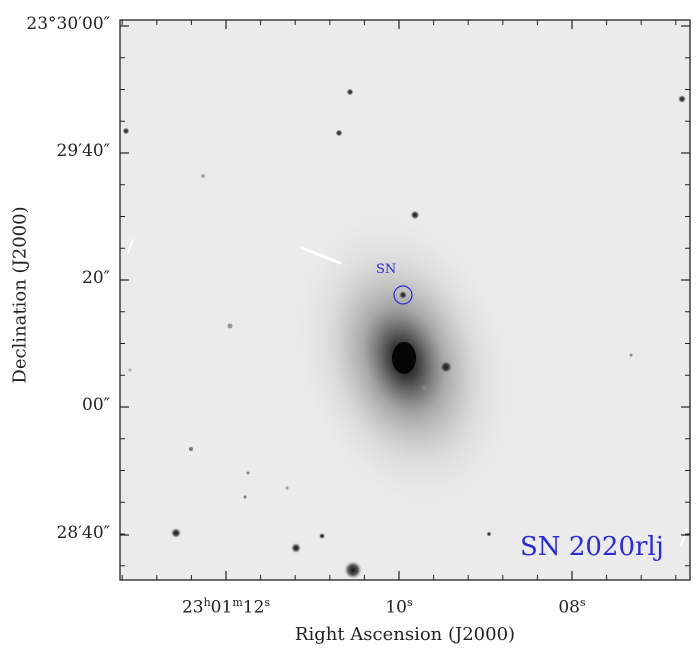  Describe the element at coordinates (83, 151) in the screenshot. I see `y-tick-label: 29′40″` at that location.